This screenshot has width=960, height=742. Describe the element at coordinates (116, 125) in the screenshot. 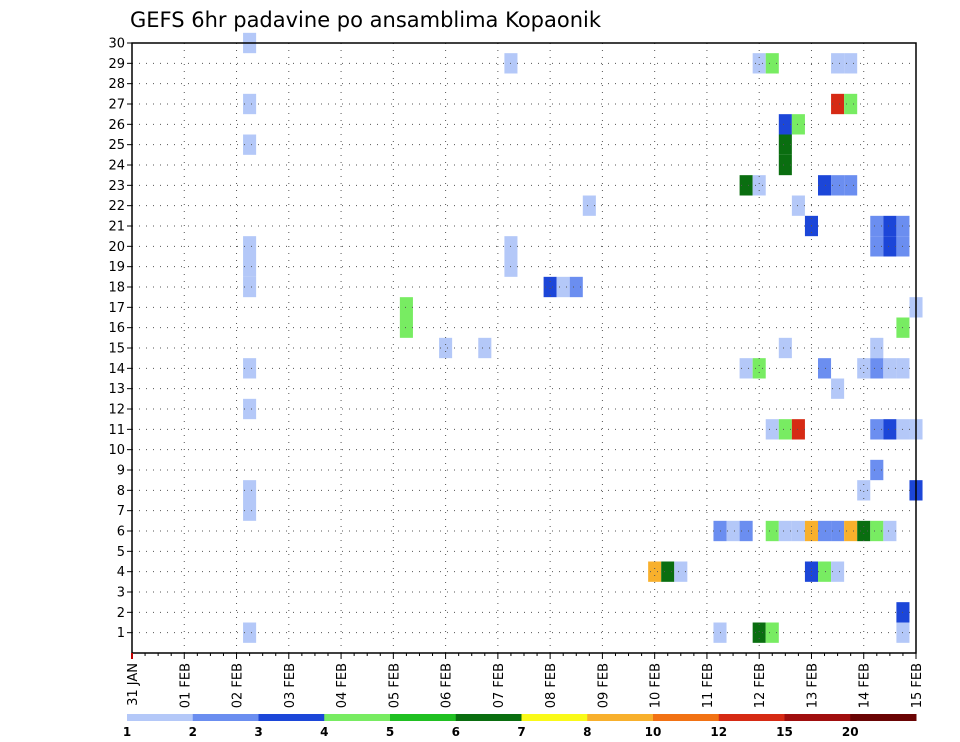

I see `y-tick-label: 26` at that location.